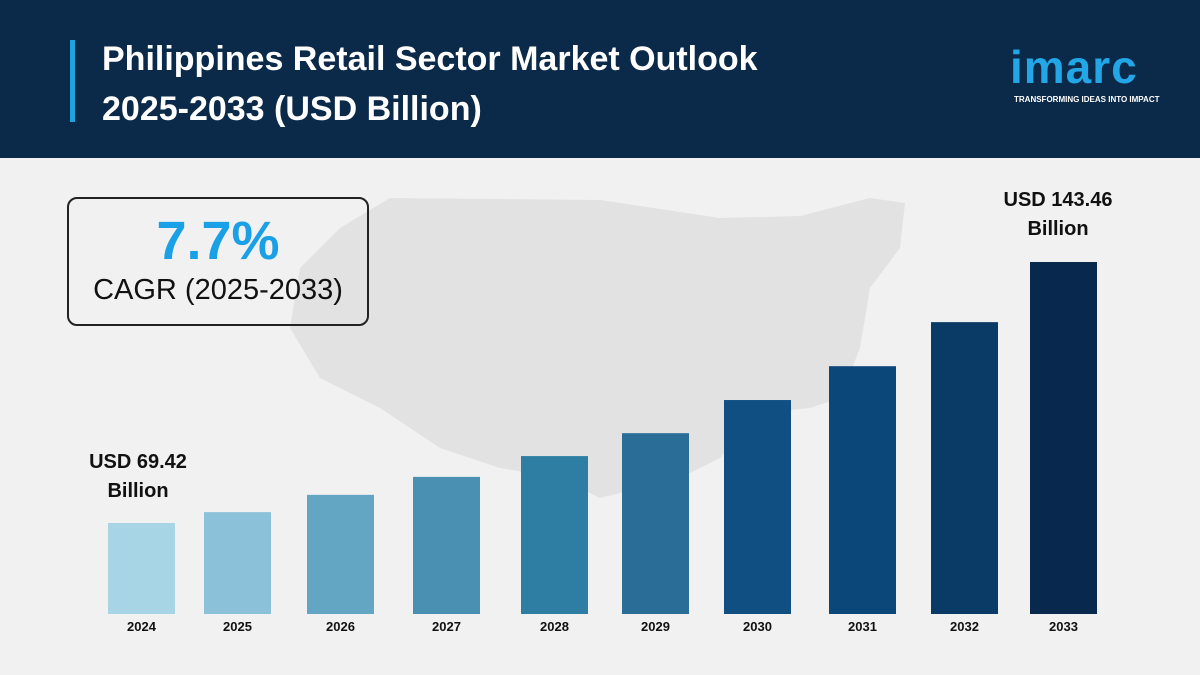 The width and height of the screenshot is (1200, 675). What do you see at coordinates (757, 507) in the screenshot?
I see `bar-2030` at bounding box center [757, 507].